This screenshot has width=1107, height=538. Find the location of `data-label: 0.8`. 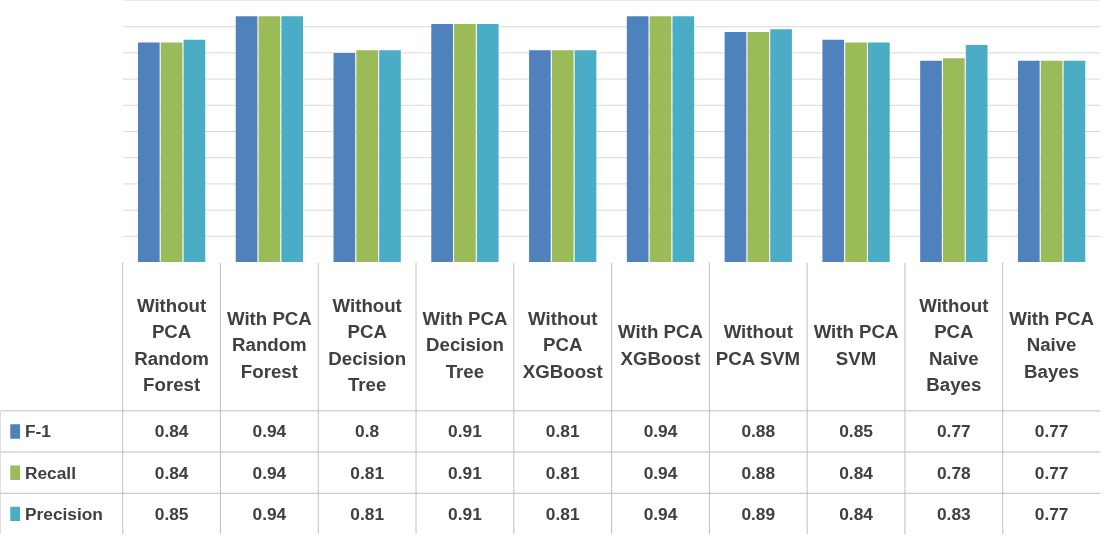

data-label: 0.8 is located at coordinates (367, 431).